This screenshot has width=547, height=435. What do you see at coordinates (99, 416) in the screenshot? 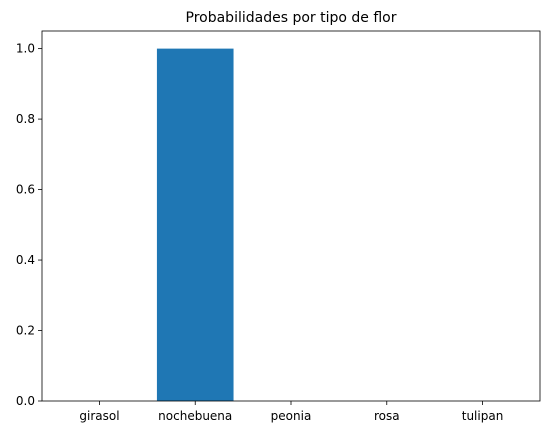
I see `x-tick-label-girasol: girasol` at bounding box center [99, 416].